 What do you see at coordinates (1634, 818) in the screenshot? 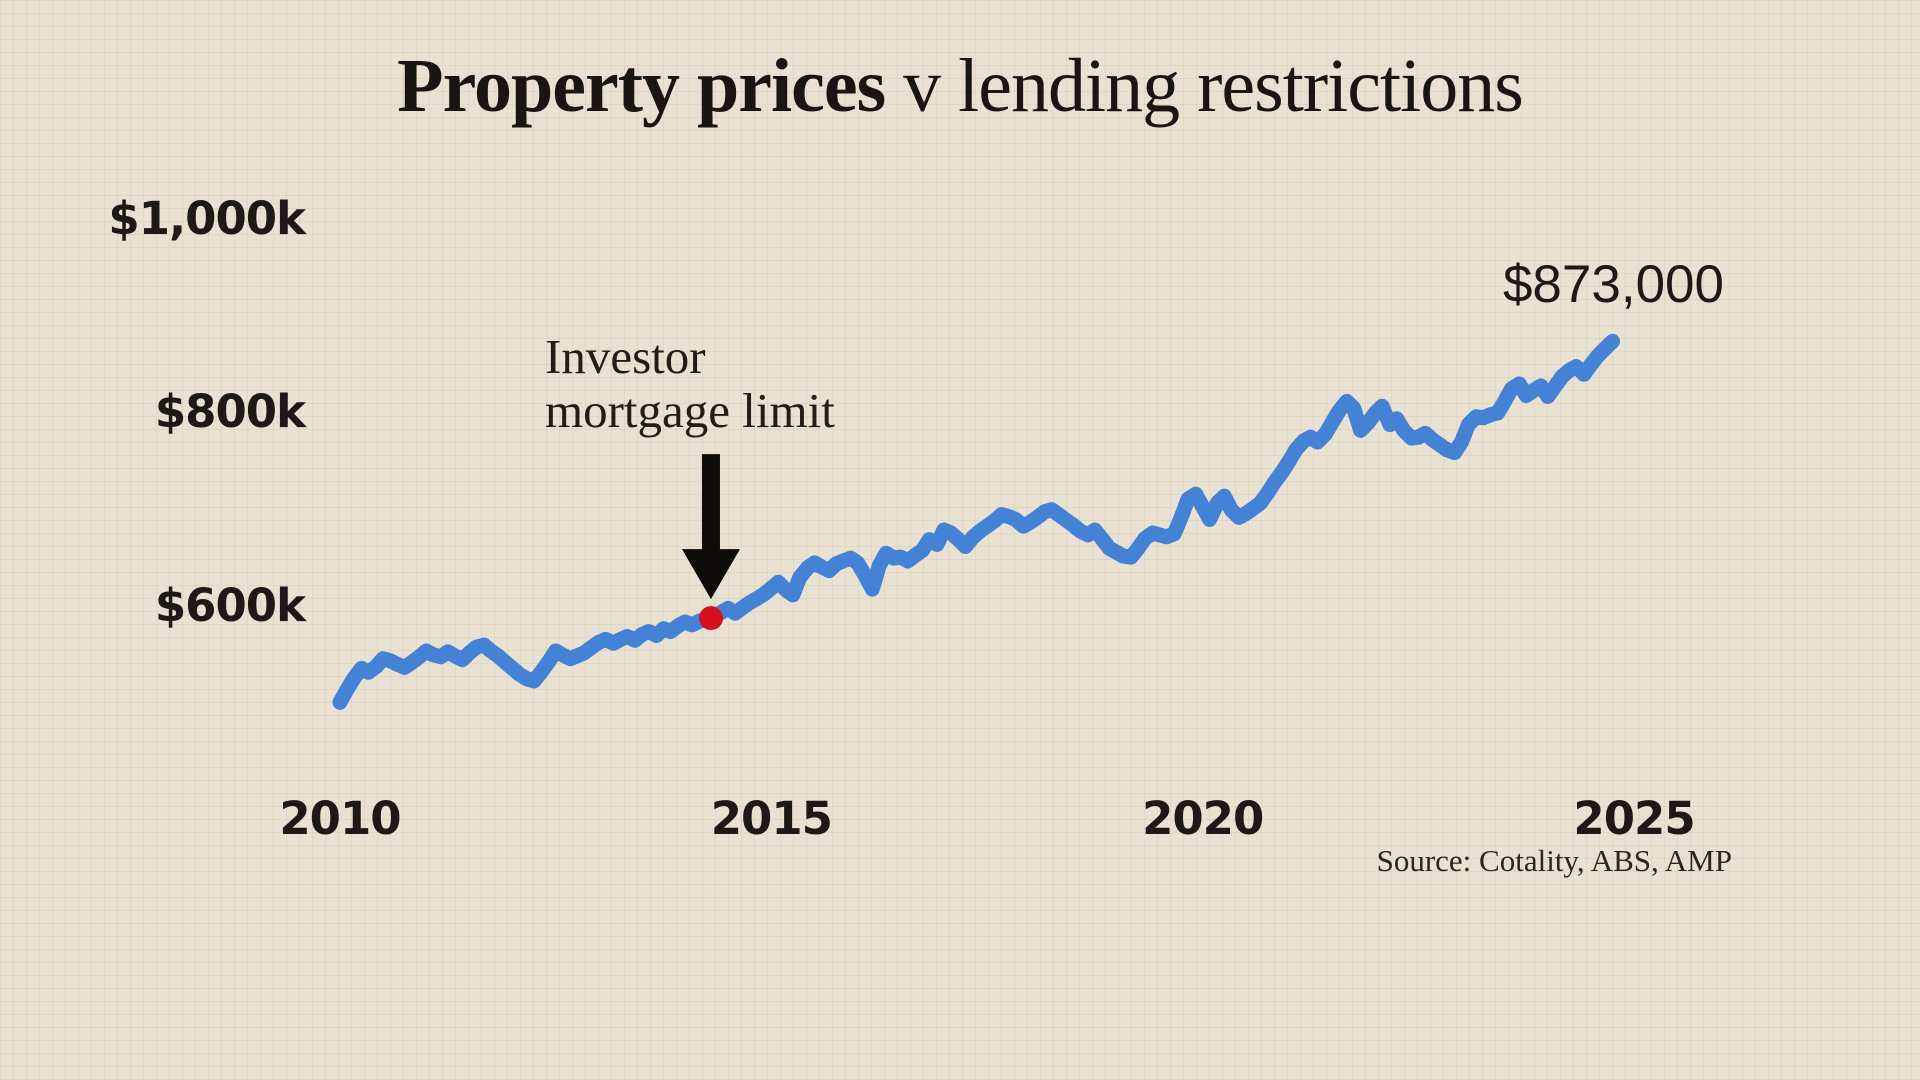
I see `x-tick-label: 2025` at bounding box center [1634, 818].